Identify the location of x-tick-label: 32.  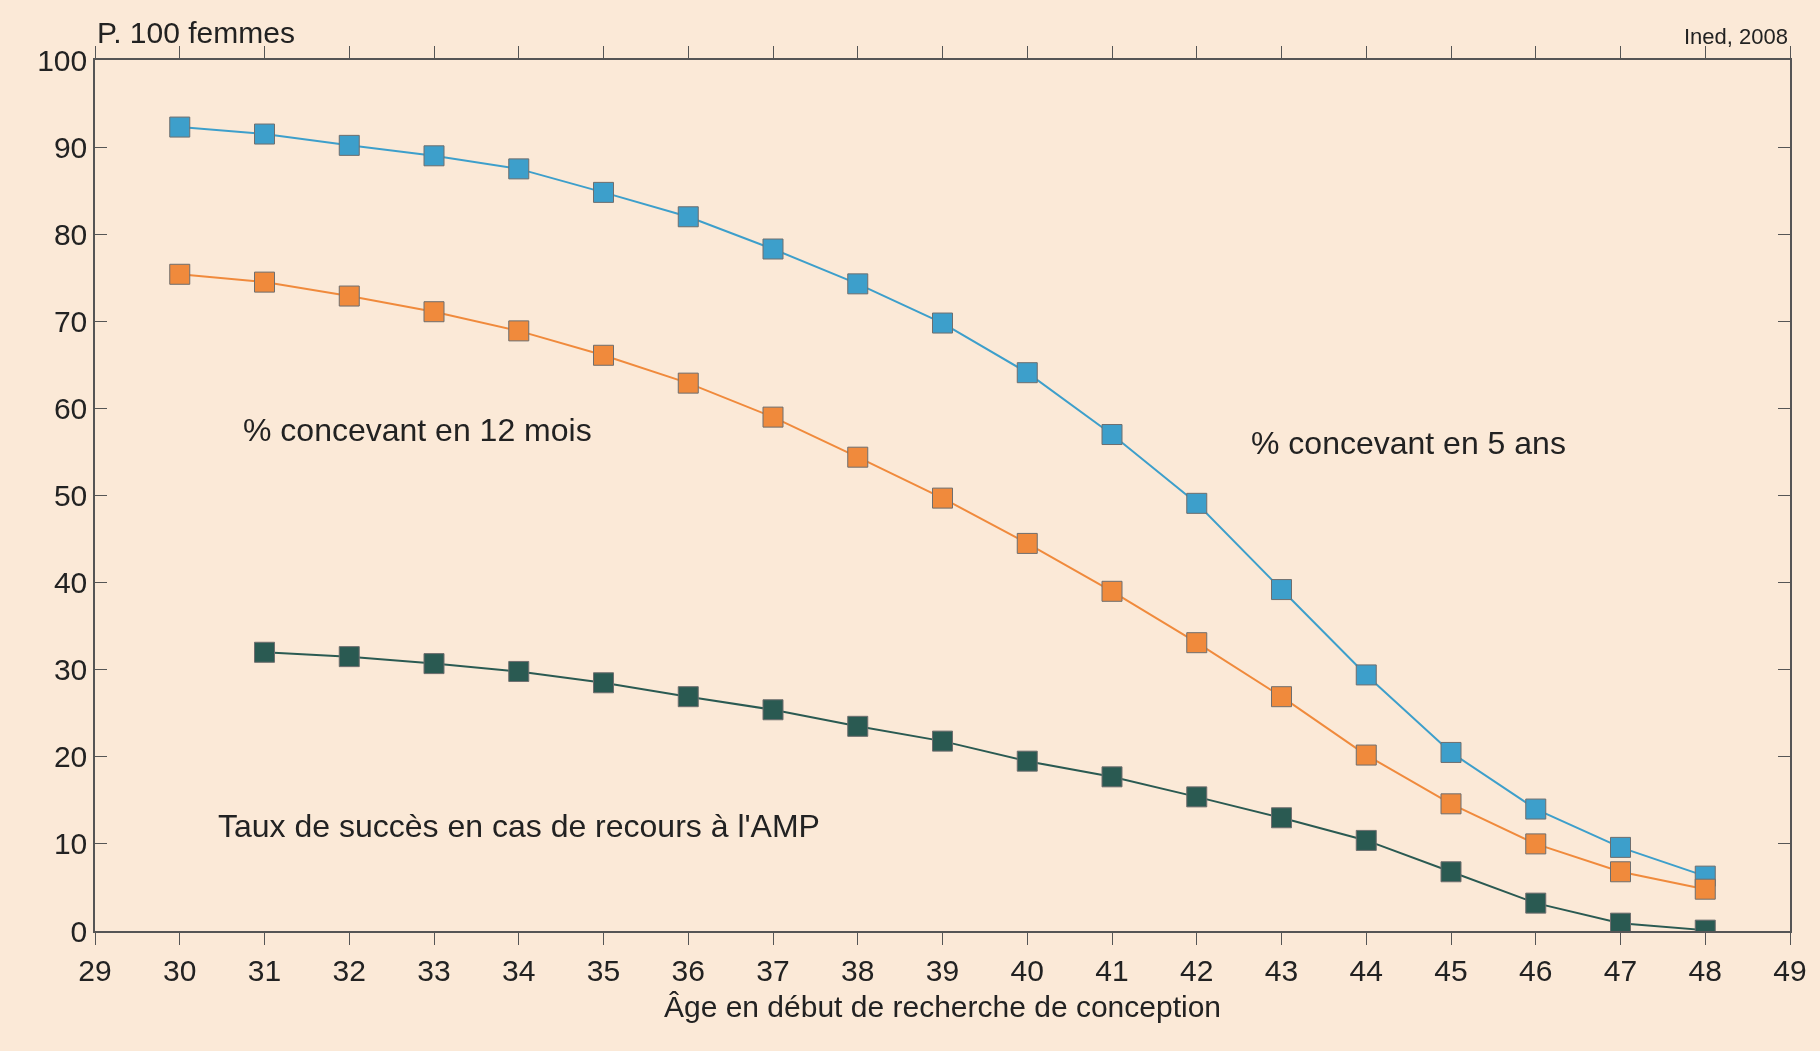
(349, 970).